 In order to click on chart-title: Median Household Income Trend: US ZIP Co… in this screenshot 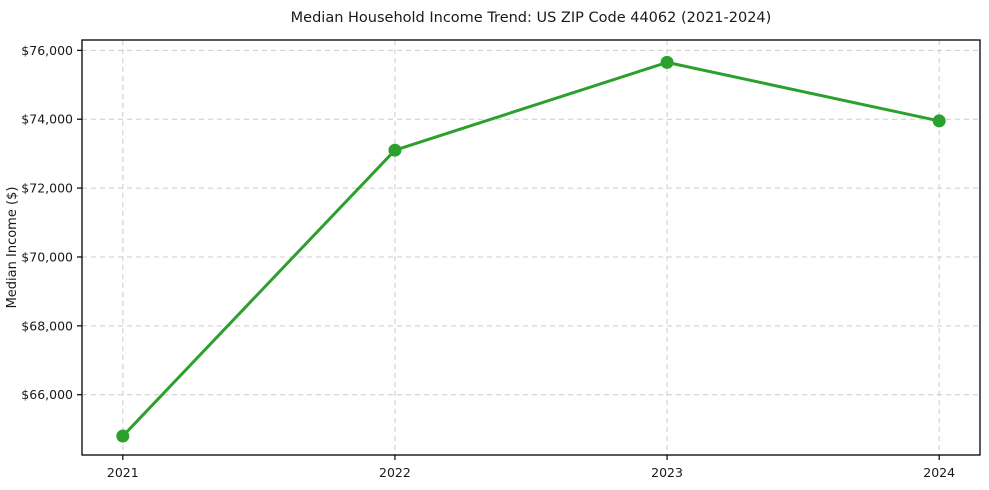, I will do `click(531, 18)`.